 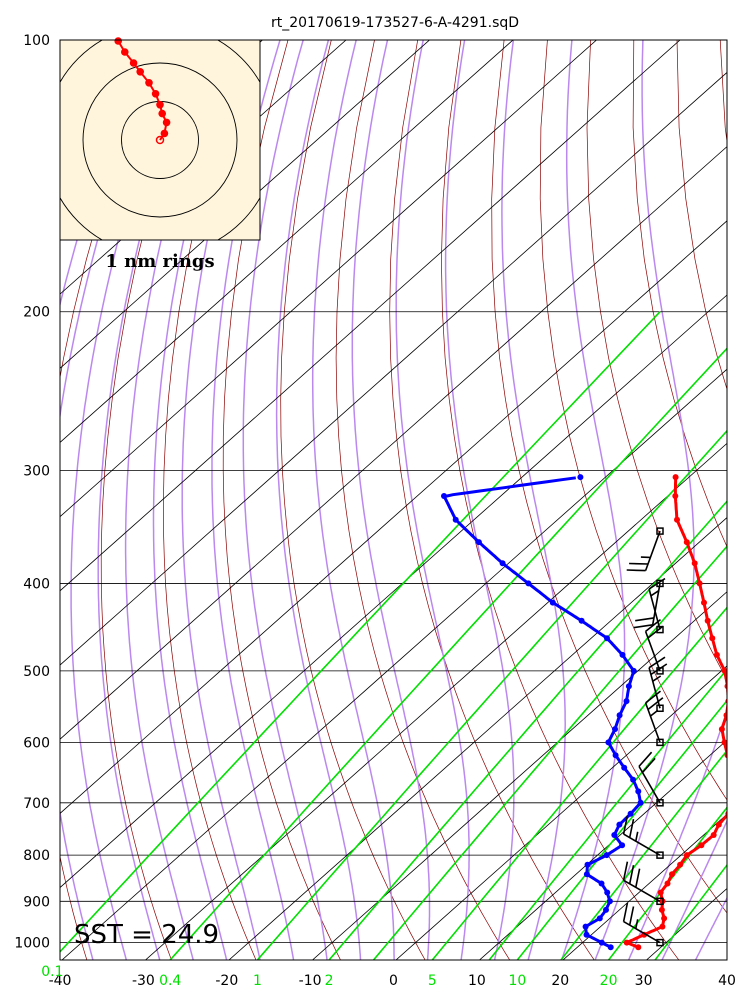 I want to click on hodograph-ring, so click(x=160, y=140).